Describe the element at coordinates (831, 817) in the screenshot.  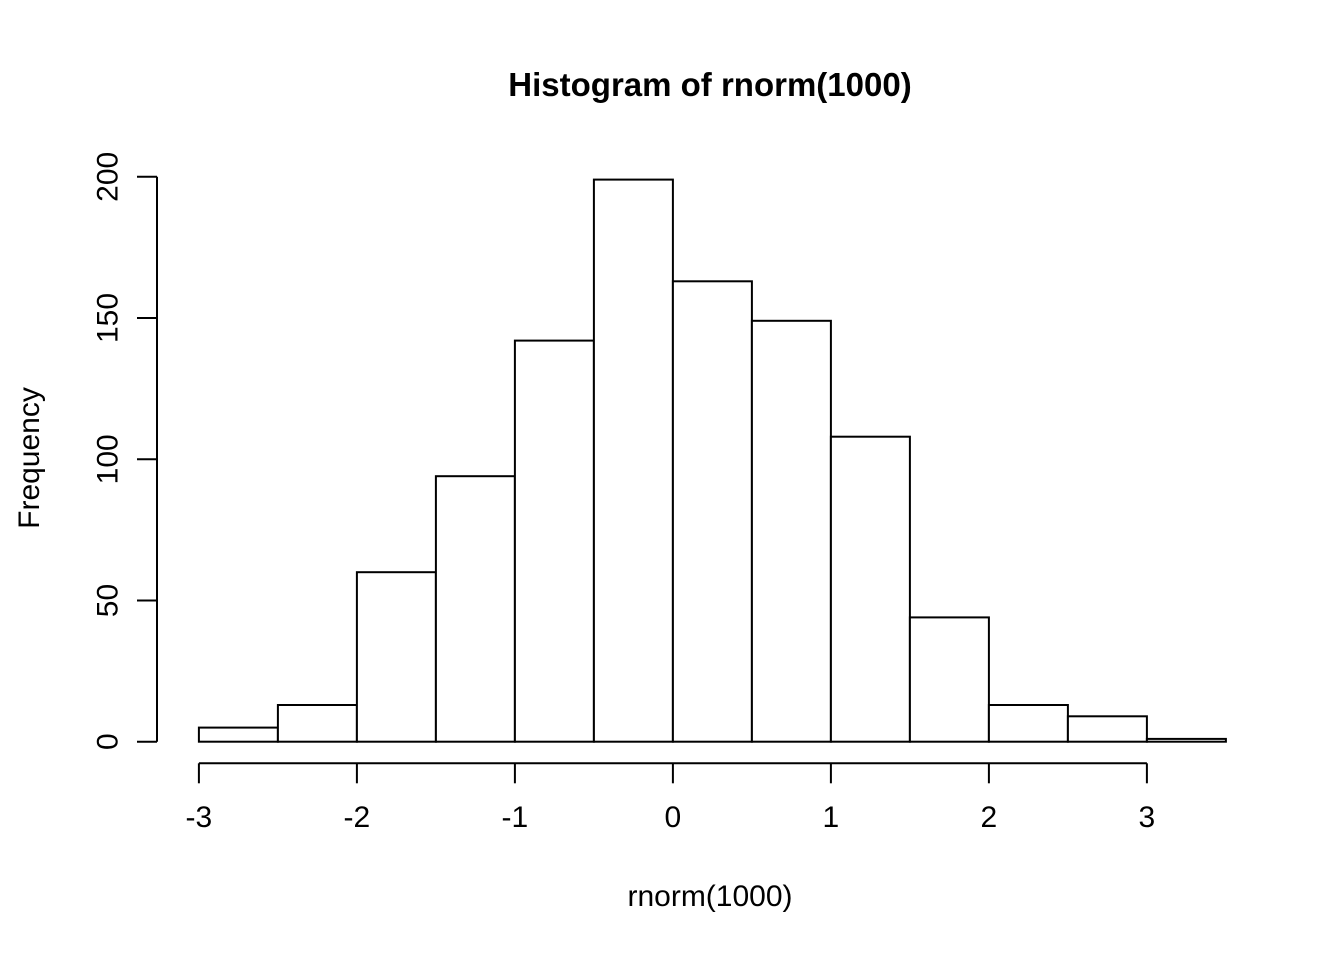
I see `x-axis-tick-label: 1` at that location.